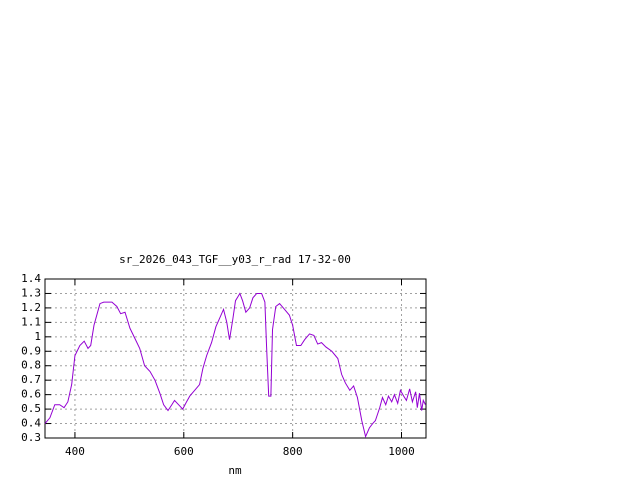 This screenshot has width=640, height=480. I want to click on y-tick-label: 1.2, so click(31, 307).